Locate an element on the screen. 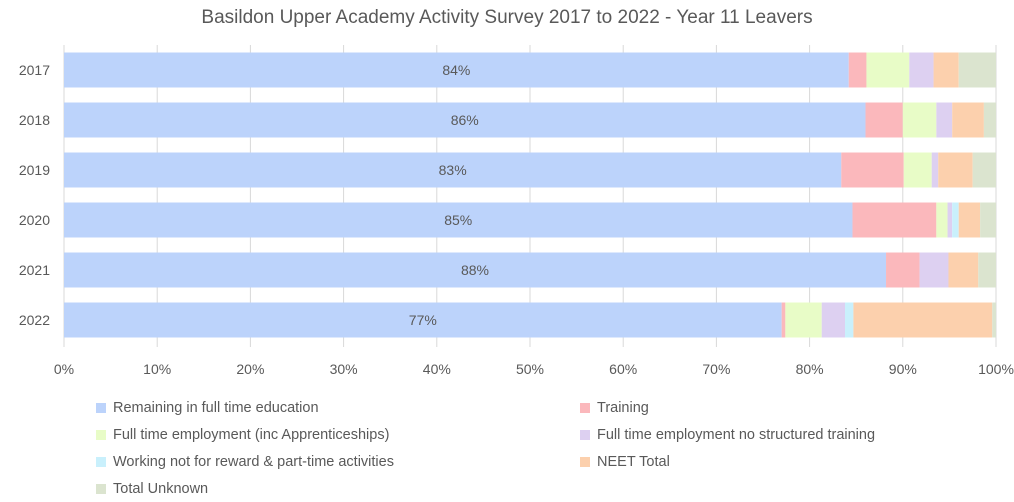  bar-segment-2019-s5 is located at coordinates (955, 170).